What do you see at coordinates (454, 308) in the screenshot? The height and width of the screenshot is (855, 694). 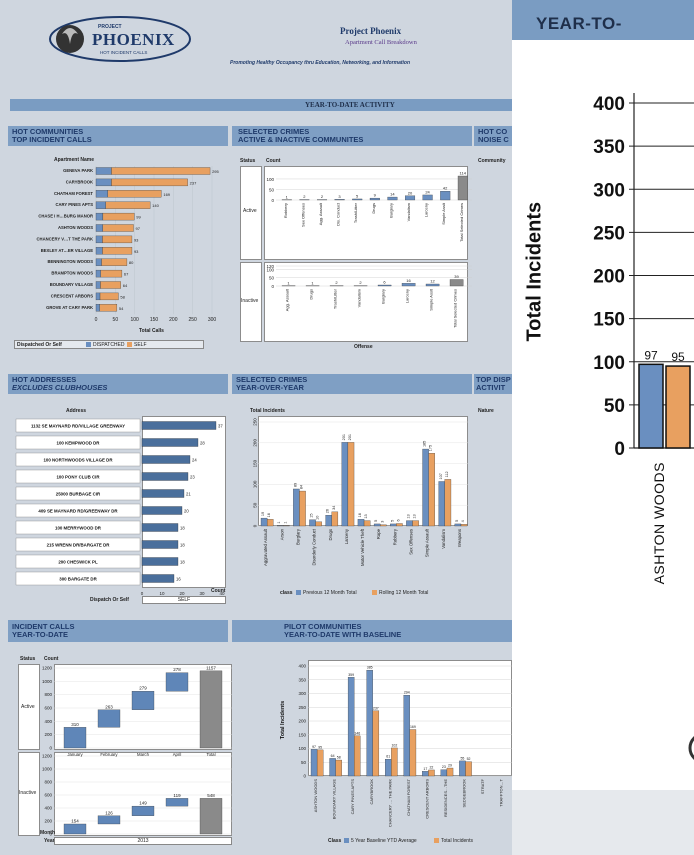 I see `category-label: Total Selected Crimes` at bounding box center [454, 308].